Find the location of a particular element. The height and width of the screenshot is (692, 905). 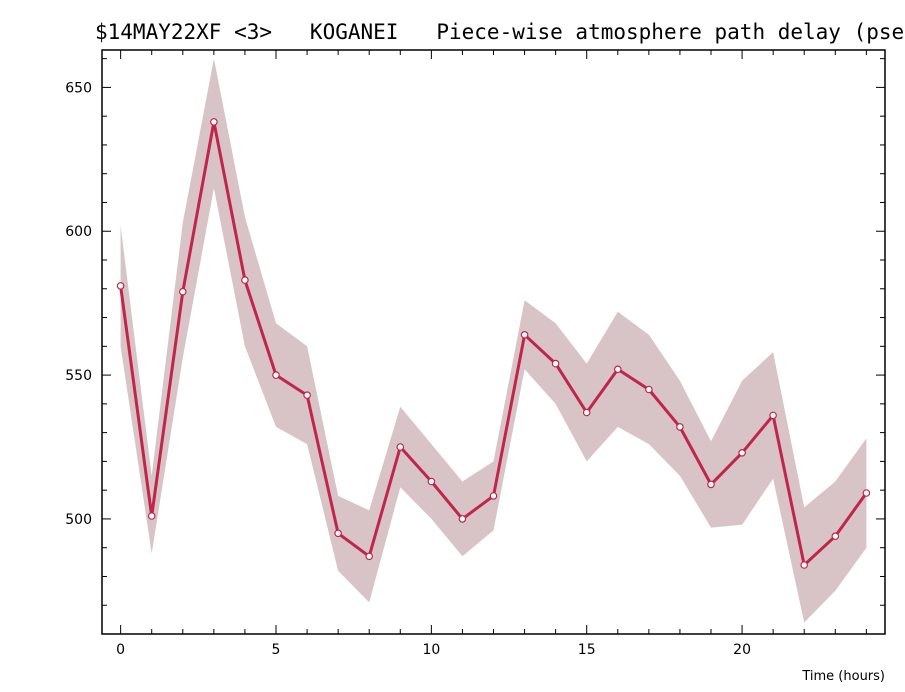

x-tick-label: 5 is located at coordinates (276, 650).